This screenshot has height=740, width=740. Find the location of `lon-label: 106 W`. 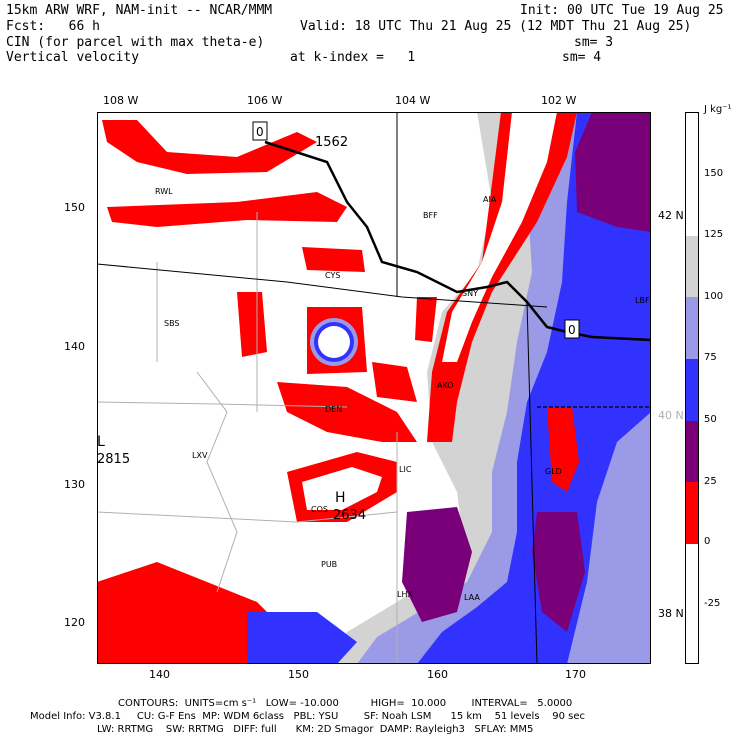

lon-label: 106 W is located at coordinates (265, 100).